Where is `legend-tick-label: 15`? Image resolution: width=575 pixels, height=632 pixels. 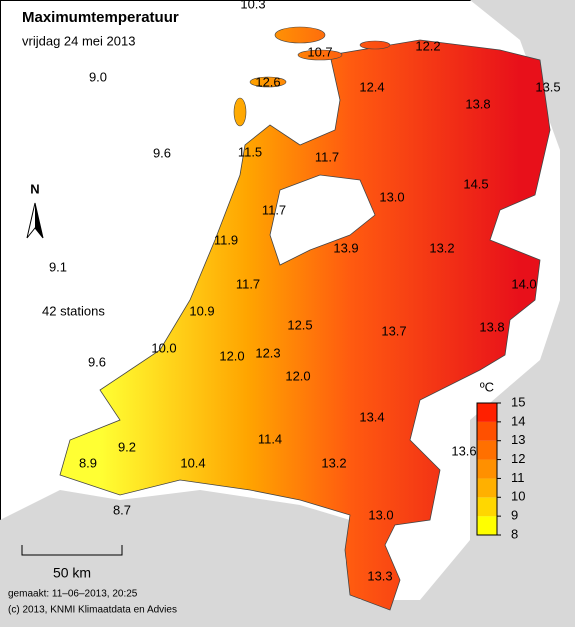 legend-tick-label: 15 is located at coordinates (518, 401).